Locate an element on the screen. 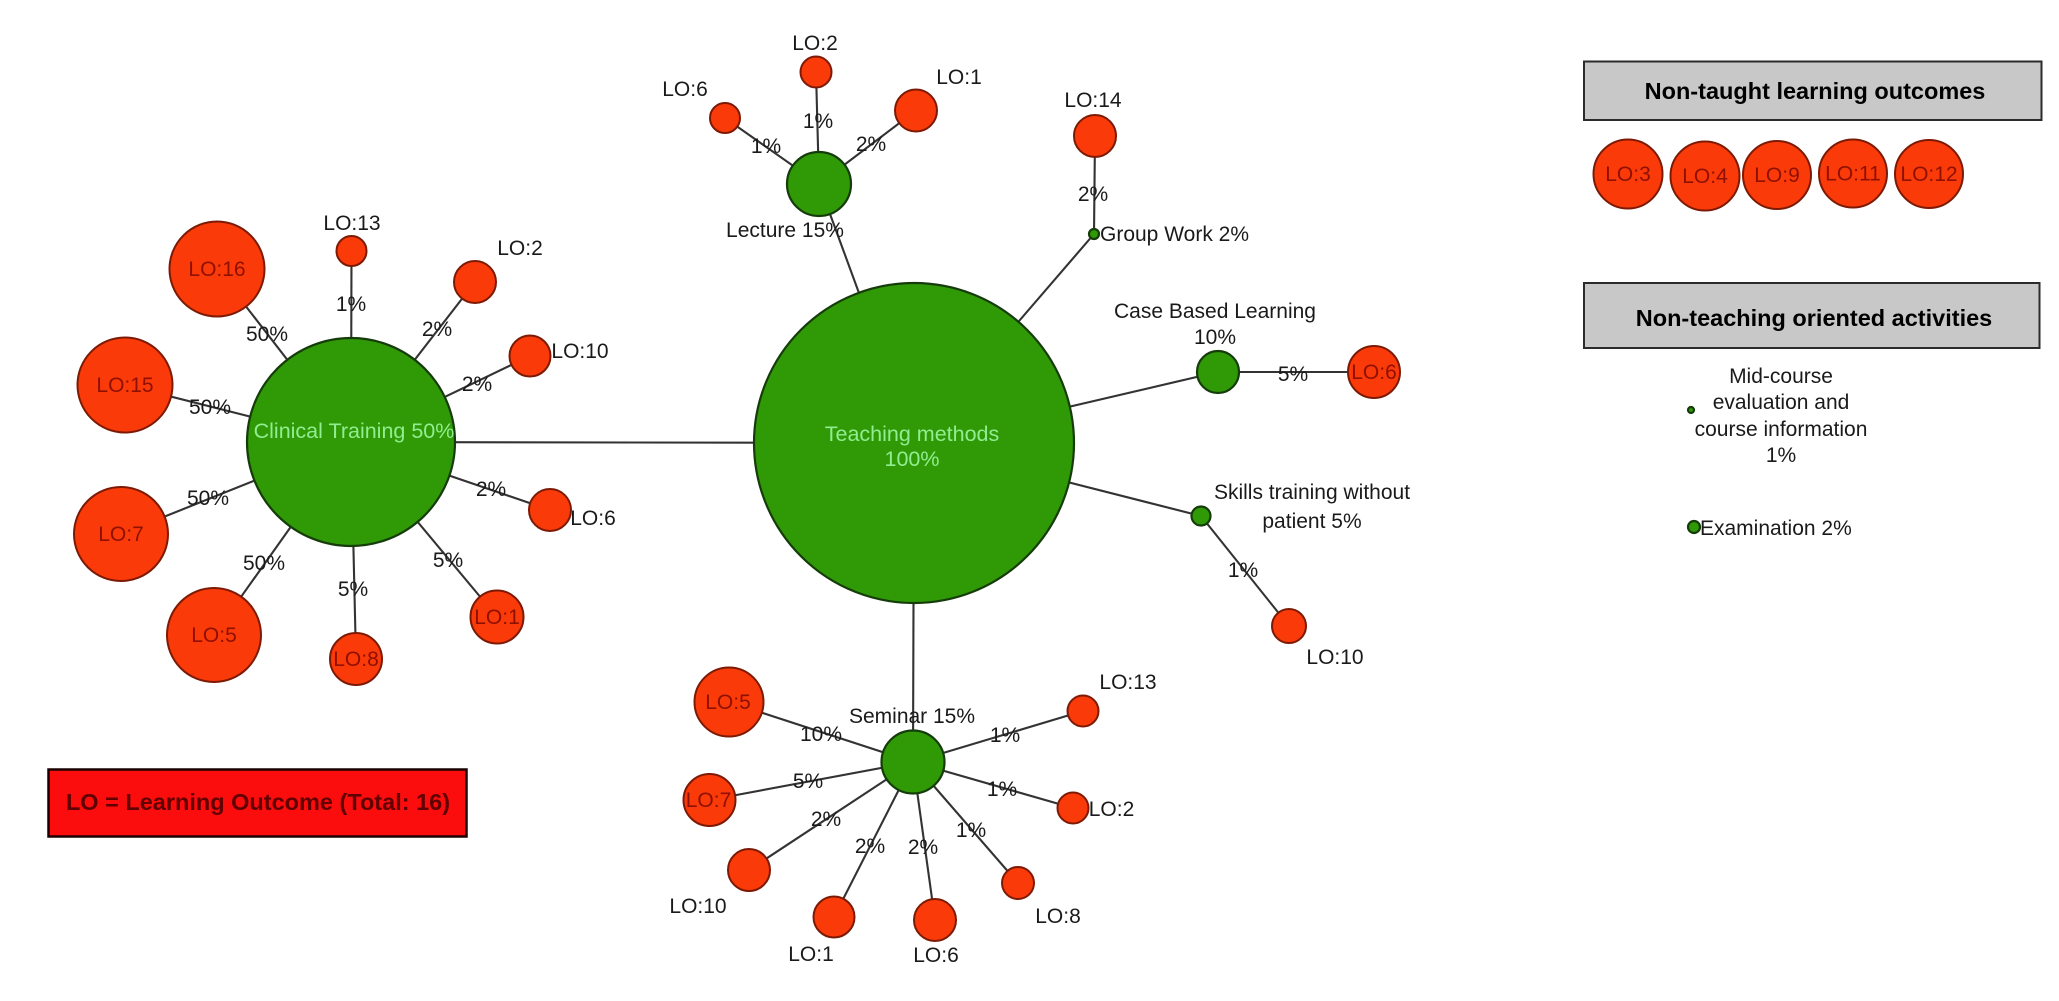 The height and width of the screenshot is (1001, 2059). svg-text: LO:16 is located at coordinates (216, 269).